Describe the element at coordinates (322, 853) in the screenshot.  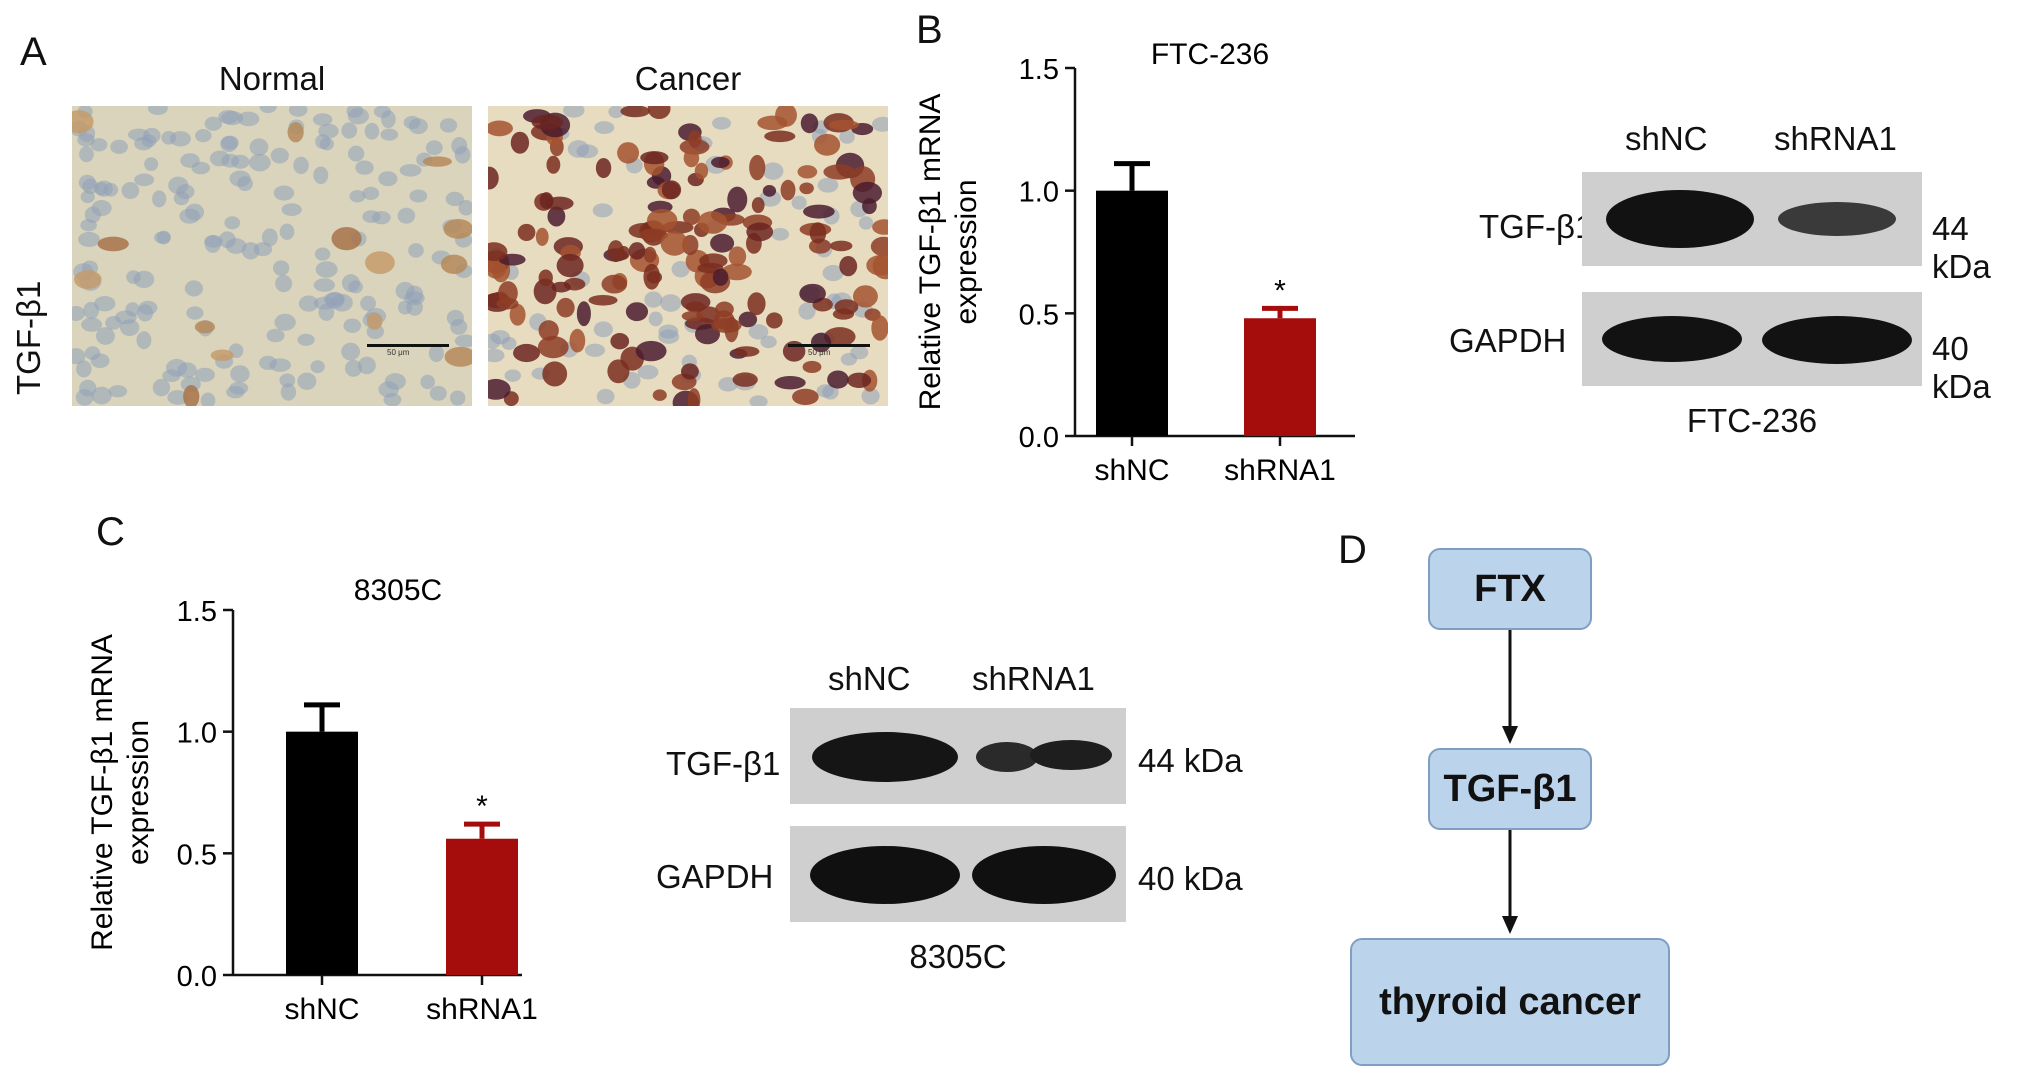
I see `bar-shNC` at that location.